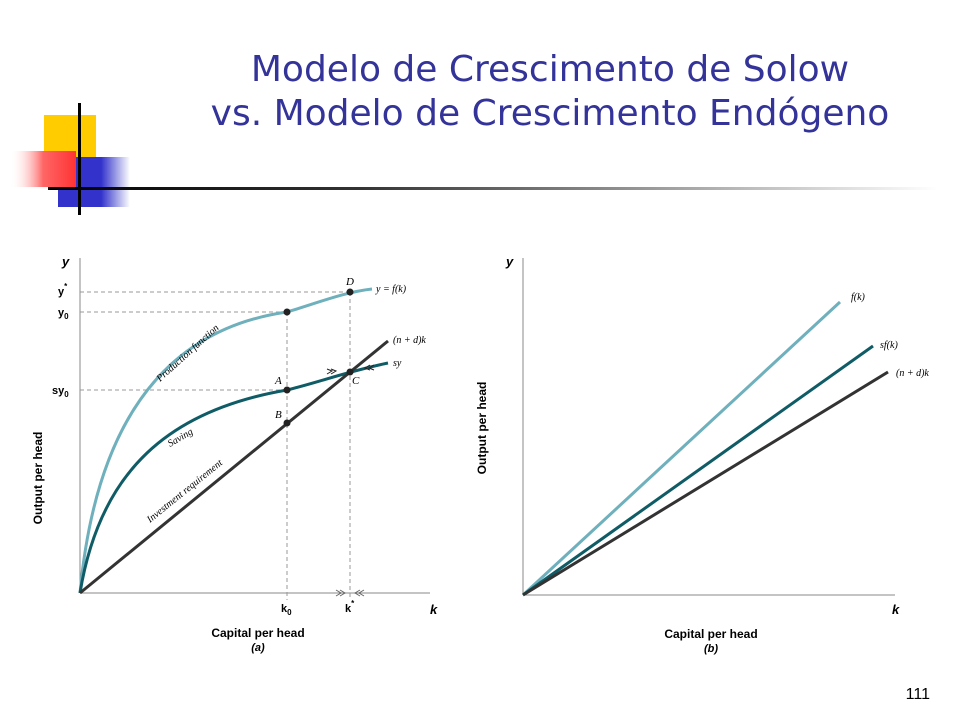  I want to click on label-sfk: sf(k), so click(889, 345).